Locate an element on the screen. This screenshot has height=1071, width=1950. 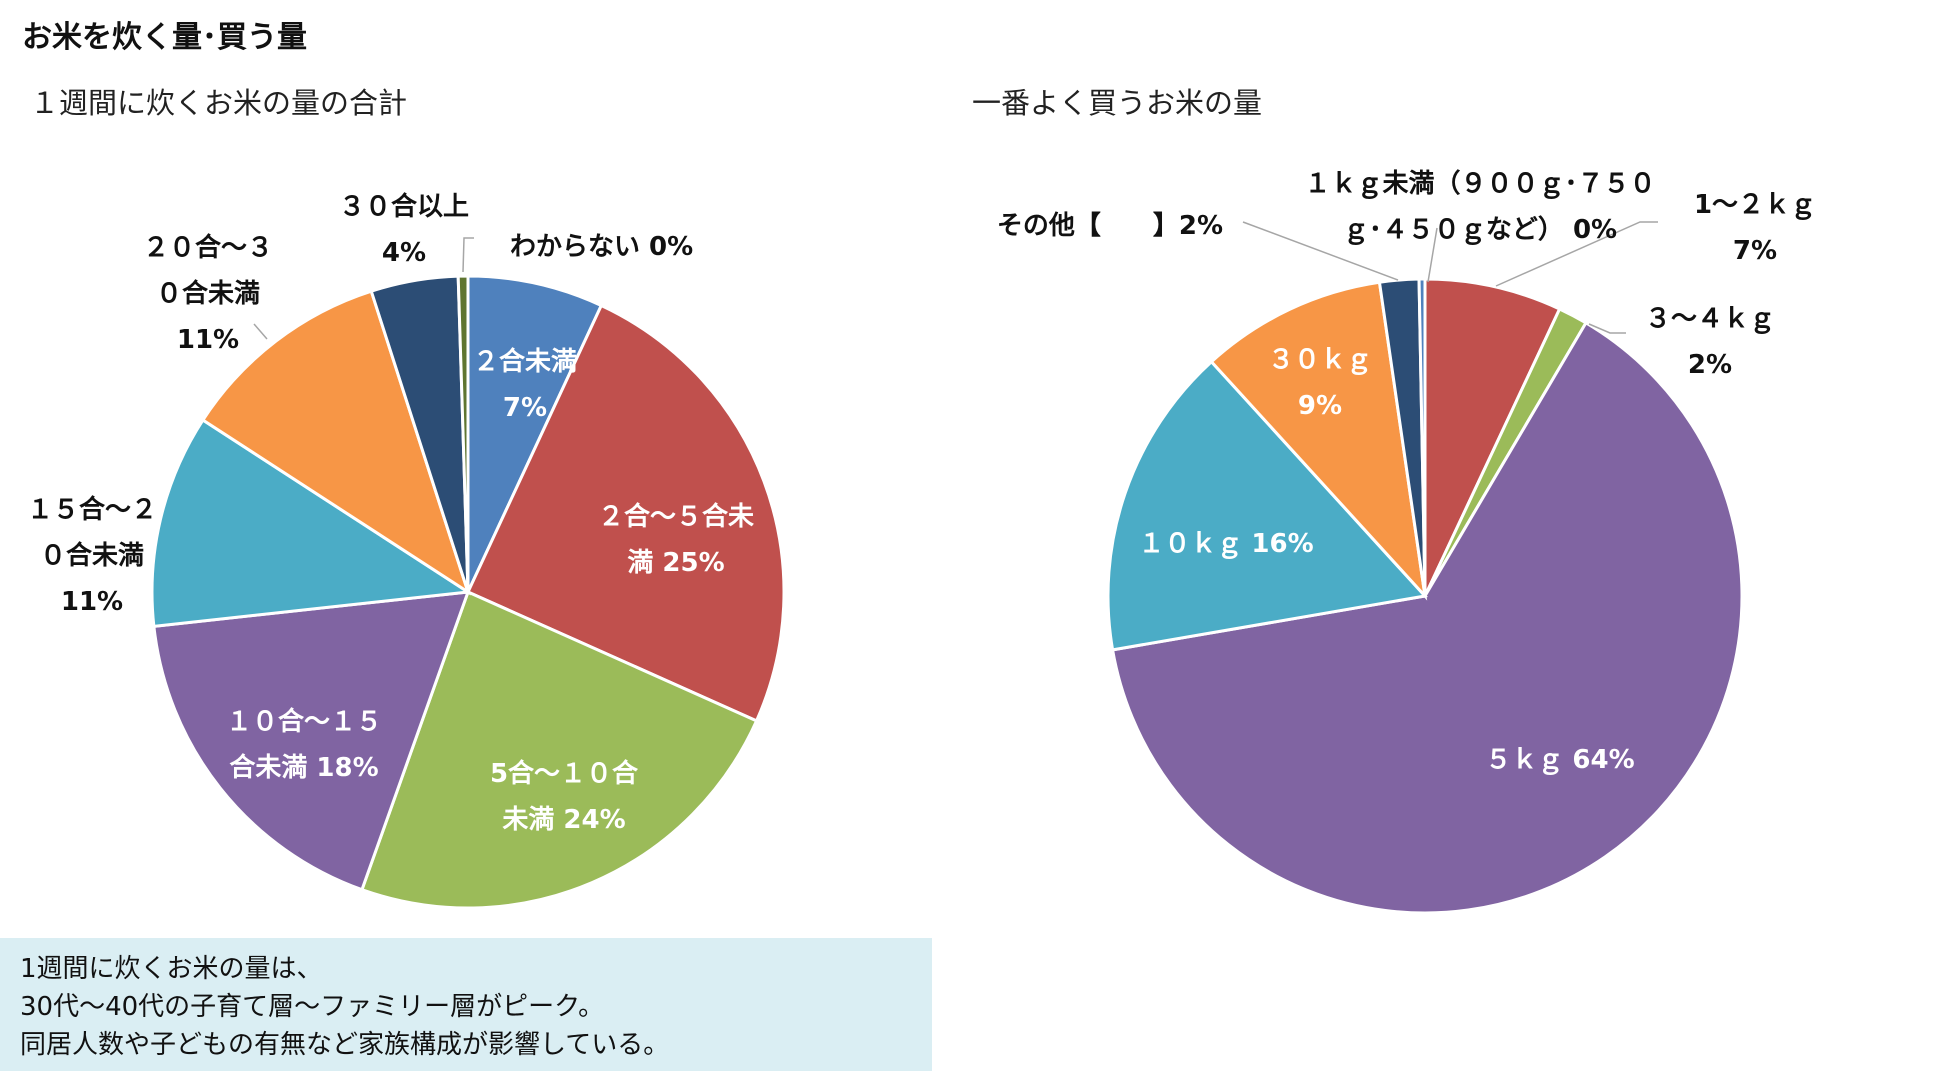
chart-title-weekly: １週間に炊くお米の量の合計 is located at coordinates (219, 103).